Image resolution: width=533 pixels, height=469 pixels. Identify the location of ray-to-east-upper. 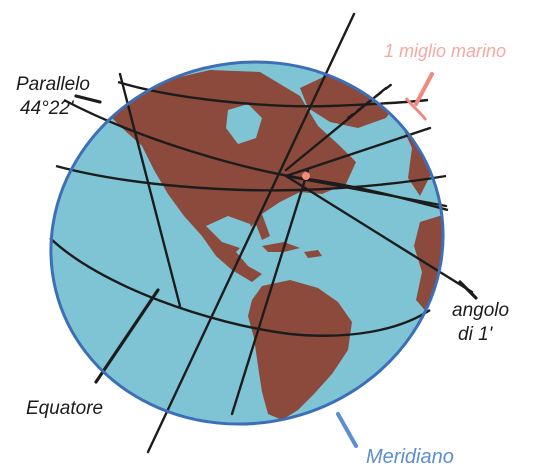
(358, 152).